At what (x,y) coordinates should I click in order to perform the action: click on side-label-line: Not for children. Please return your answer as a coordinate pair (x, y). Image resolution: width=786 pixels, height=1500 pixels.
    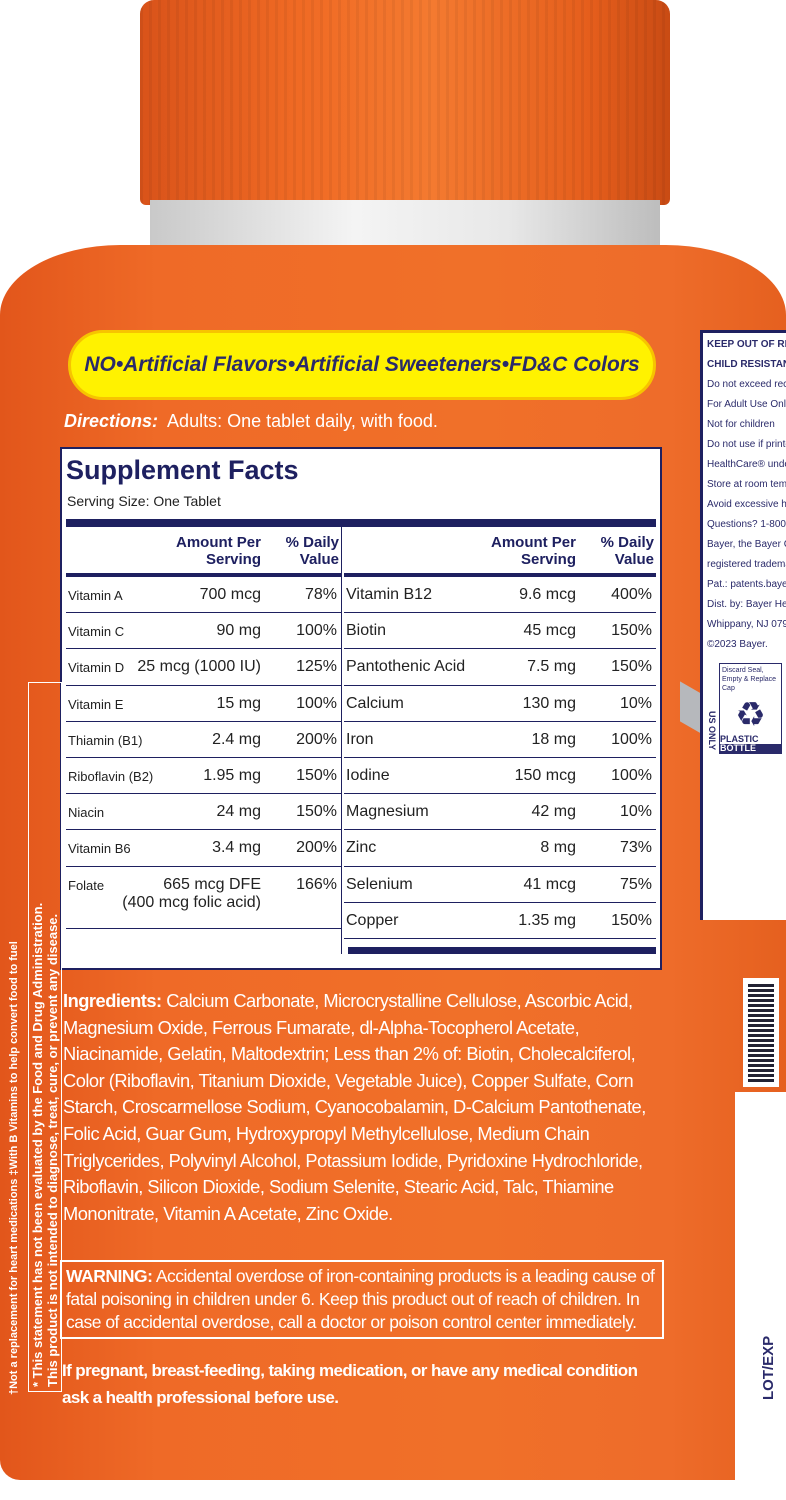
    Looking at the image, I should click on (741, 424).